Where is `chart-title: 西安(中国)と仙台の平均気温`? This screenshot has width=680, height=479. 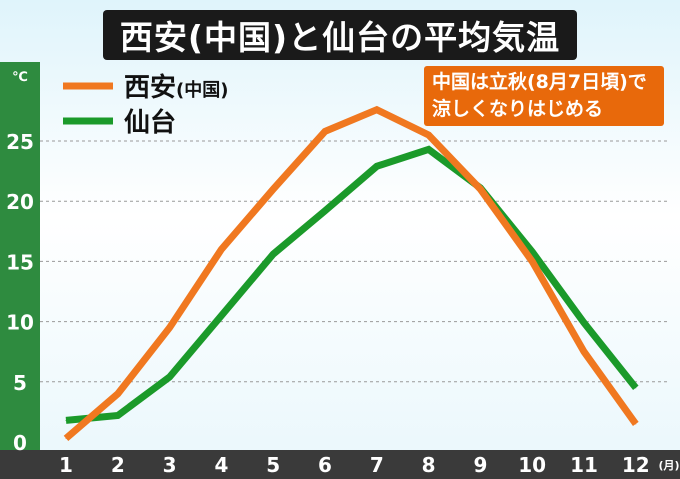
chart-title: 西安(中国)と仙台の平均気温 is located at coordinates (340, 37).